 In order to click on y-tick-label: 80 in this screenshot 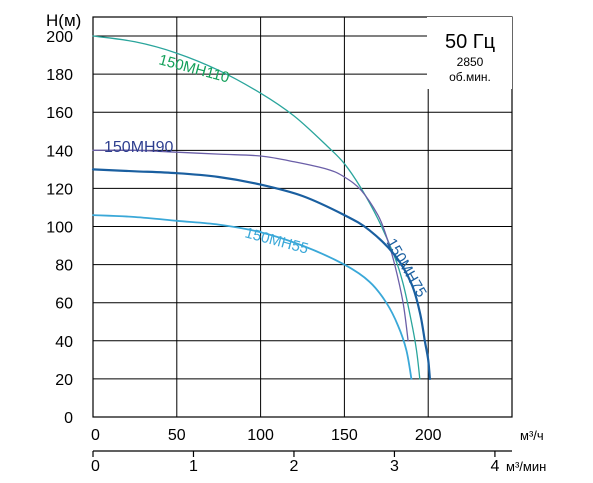, I will do `click(64, 266)`.